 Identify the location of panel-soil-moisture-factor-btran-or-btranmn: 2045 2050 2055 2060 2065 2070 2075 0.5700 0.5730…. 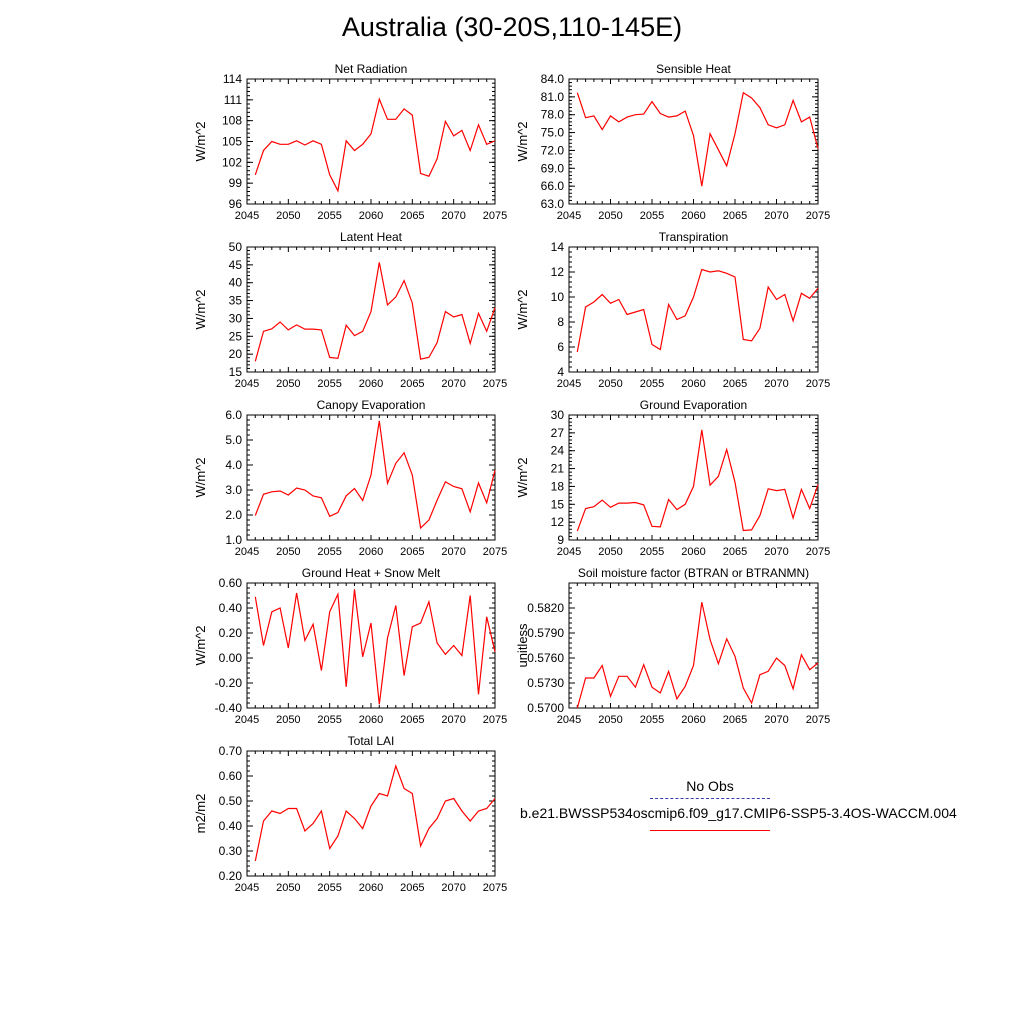
(672, 646).